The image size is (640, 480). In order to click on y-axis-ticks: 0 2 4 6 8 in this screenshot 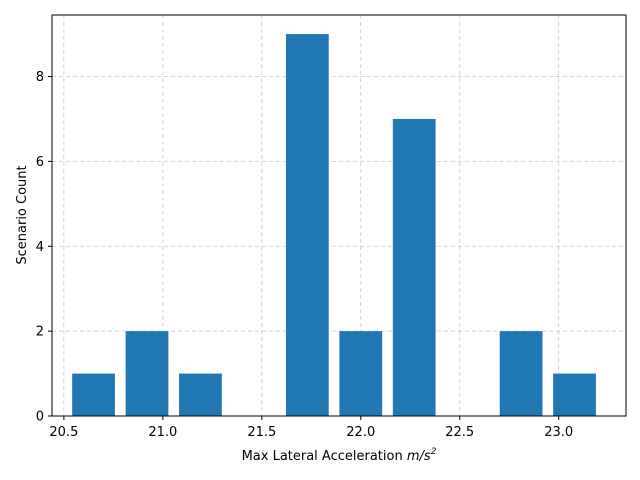, I will do `click(44, 247)`.